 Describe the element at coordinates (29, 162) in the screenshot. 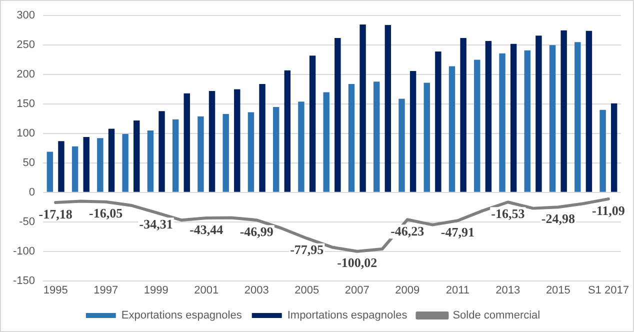

I see `y-tick-label: 50` at that location.